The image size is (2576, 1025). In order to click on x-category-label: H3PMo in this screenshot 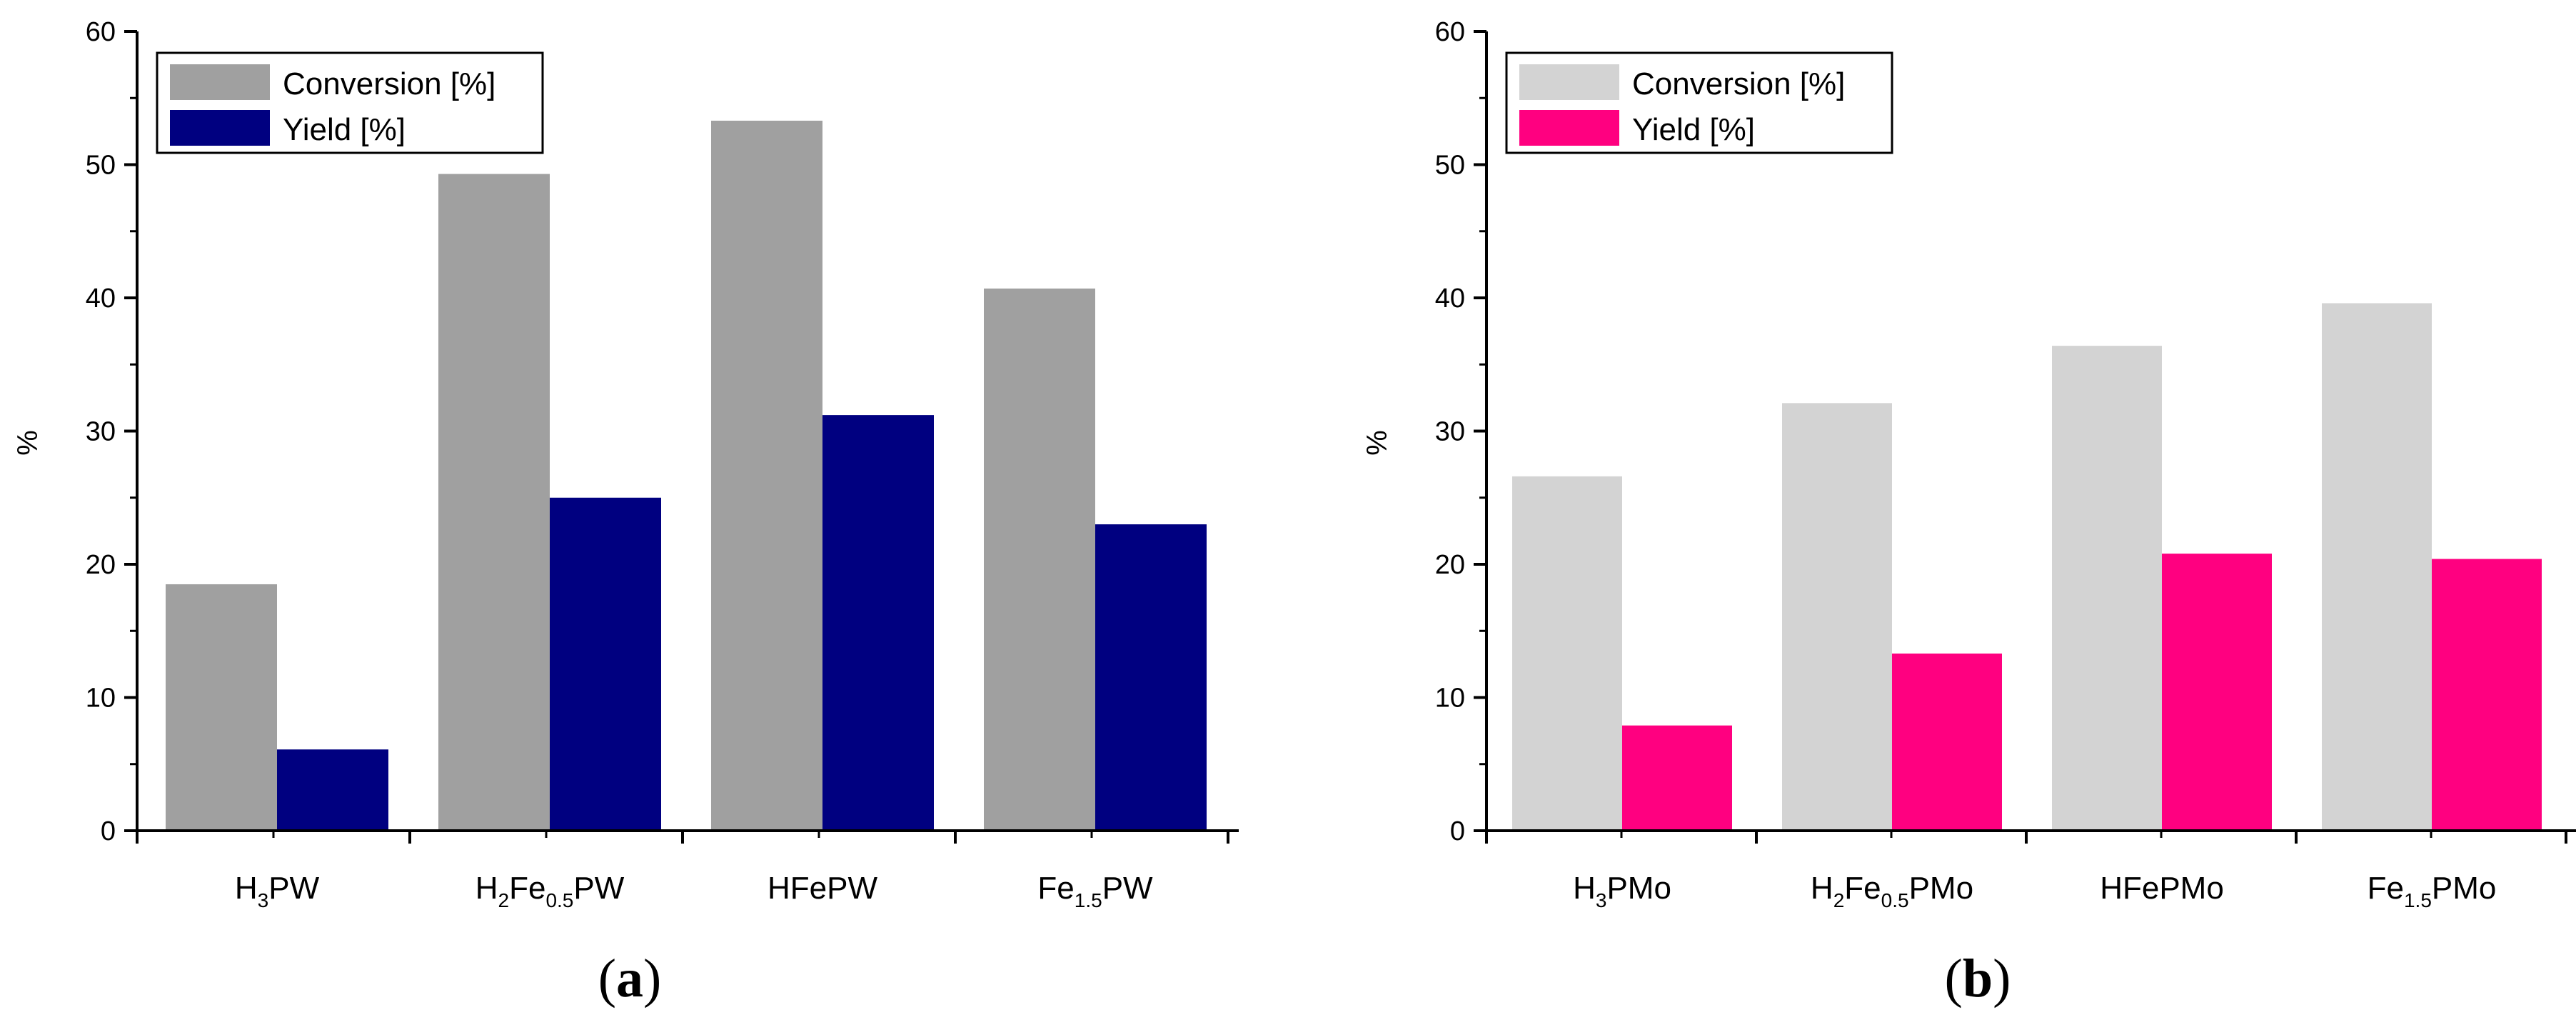, I will do `click(1622, 891)`.